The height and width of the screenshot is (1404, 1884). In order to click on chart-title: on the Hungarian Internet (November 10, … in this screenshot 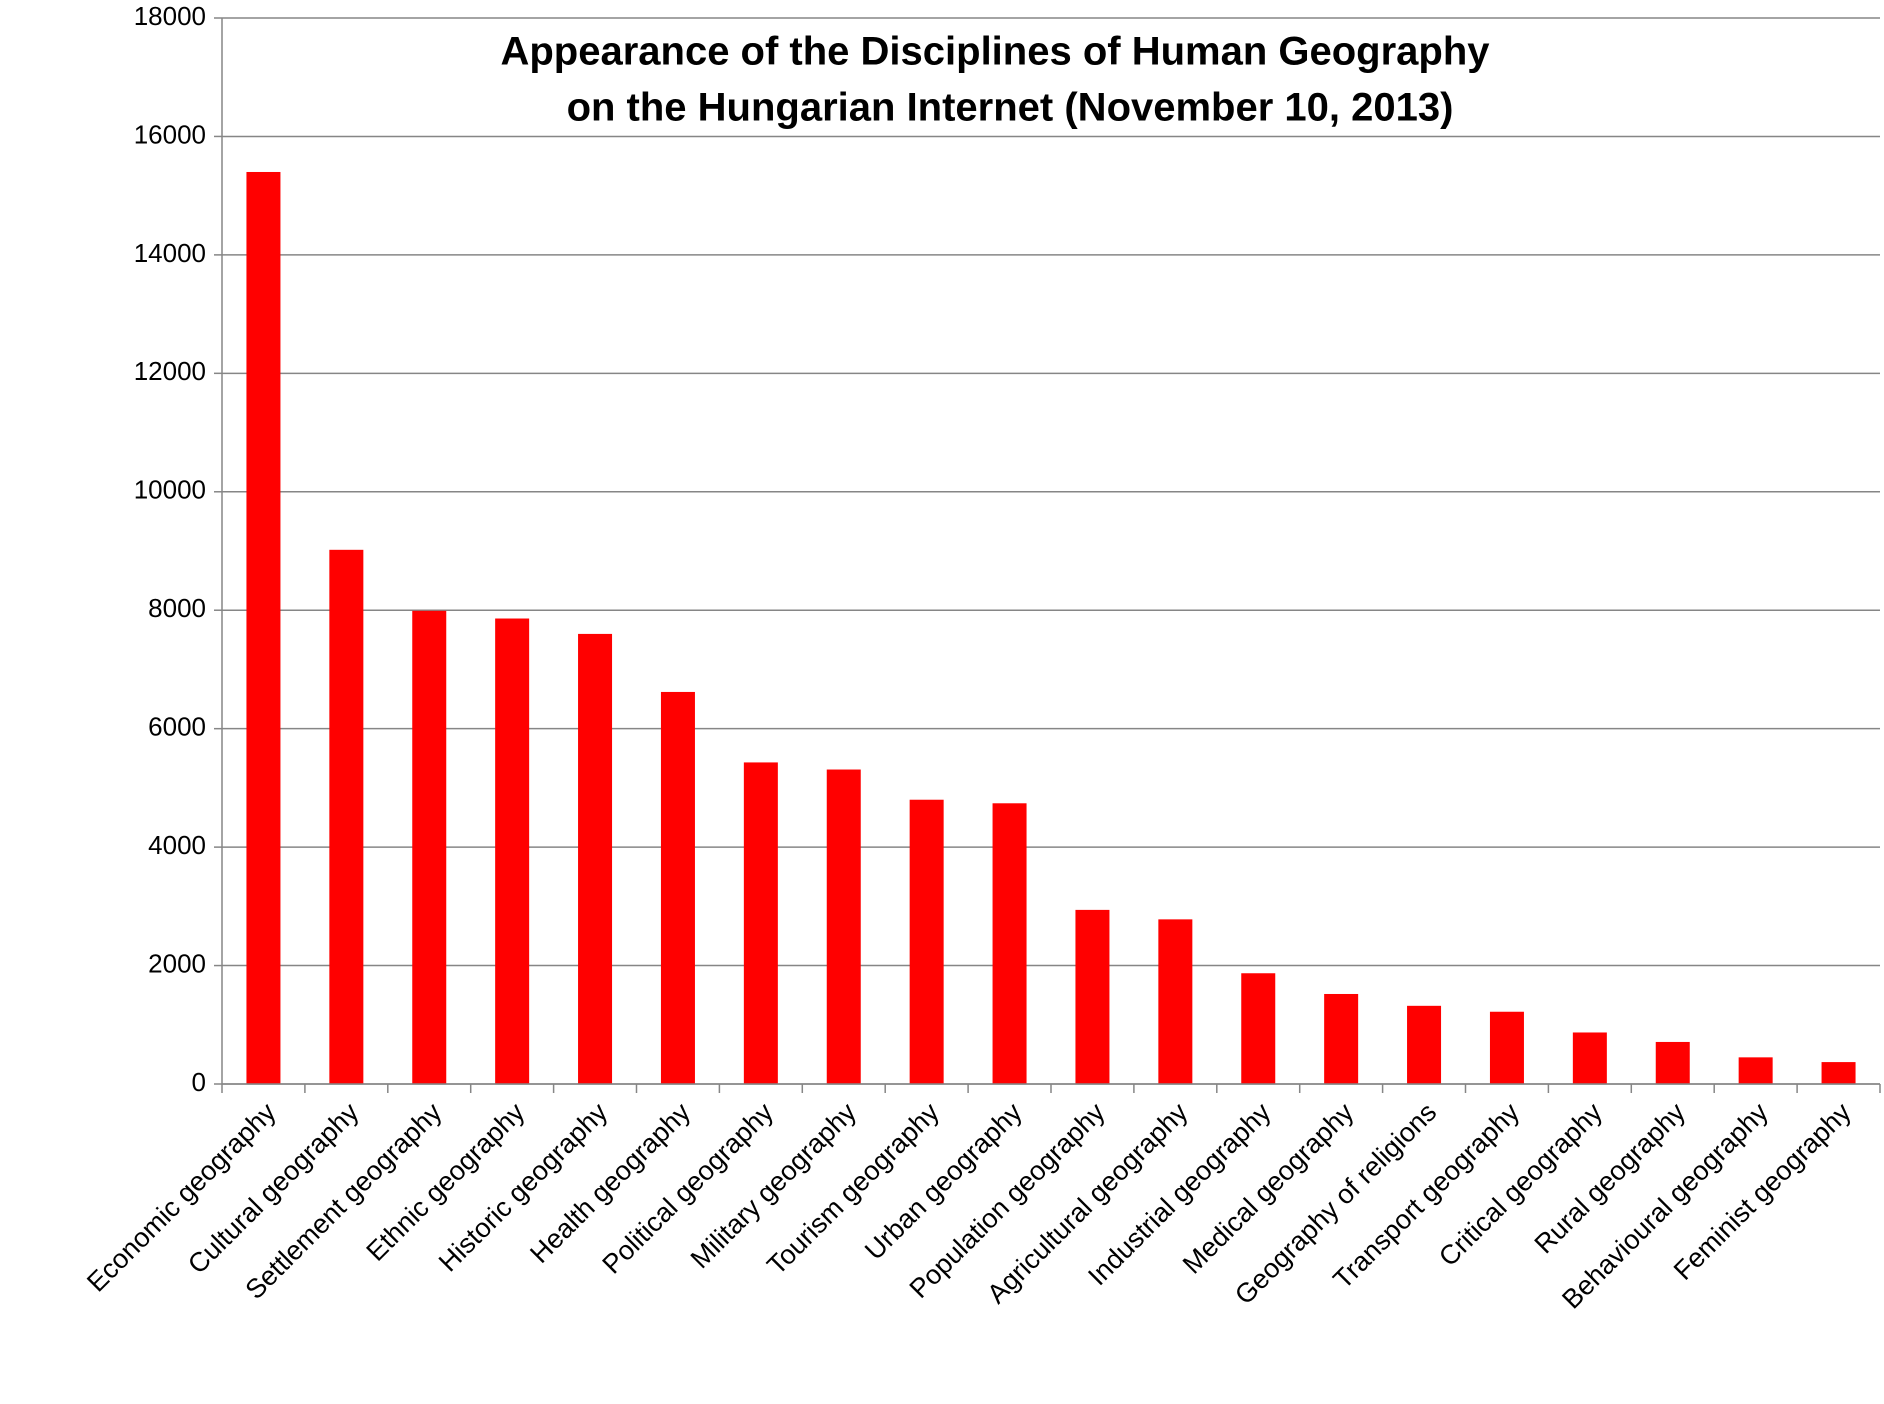, I will do `click(1010, 108)`.